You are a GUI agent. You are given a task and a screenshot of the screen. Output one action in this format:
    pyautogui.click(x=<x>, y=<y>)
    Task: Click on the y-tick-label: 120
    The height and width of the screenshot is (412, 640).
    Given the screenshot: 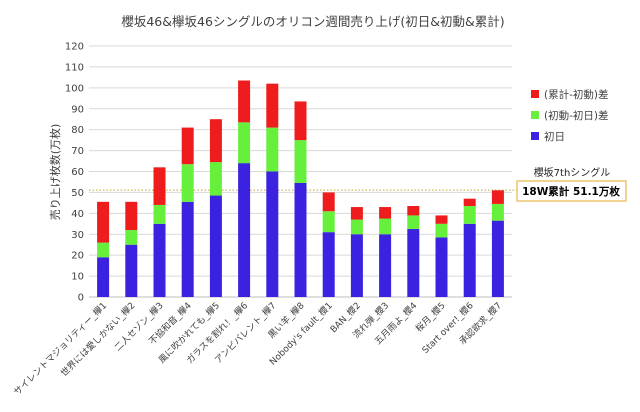 What is the action you would take?
    pyautogui.click(x=74, y=47)
    